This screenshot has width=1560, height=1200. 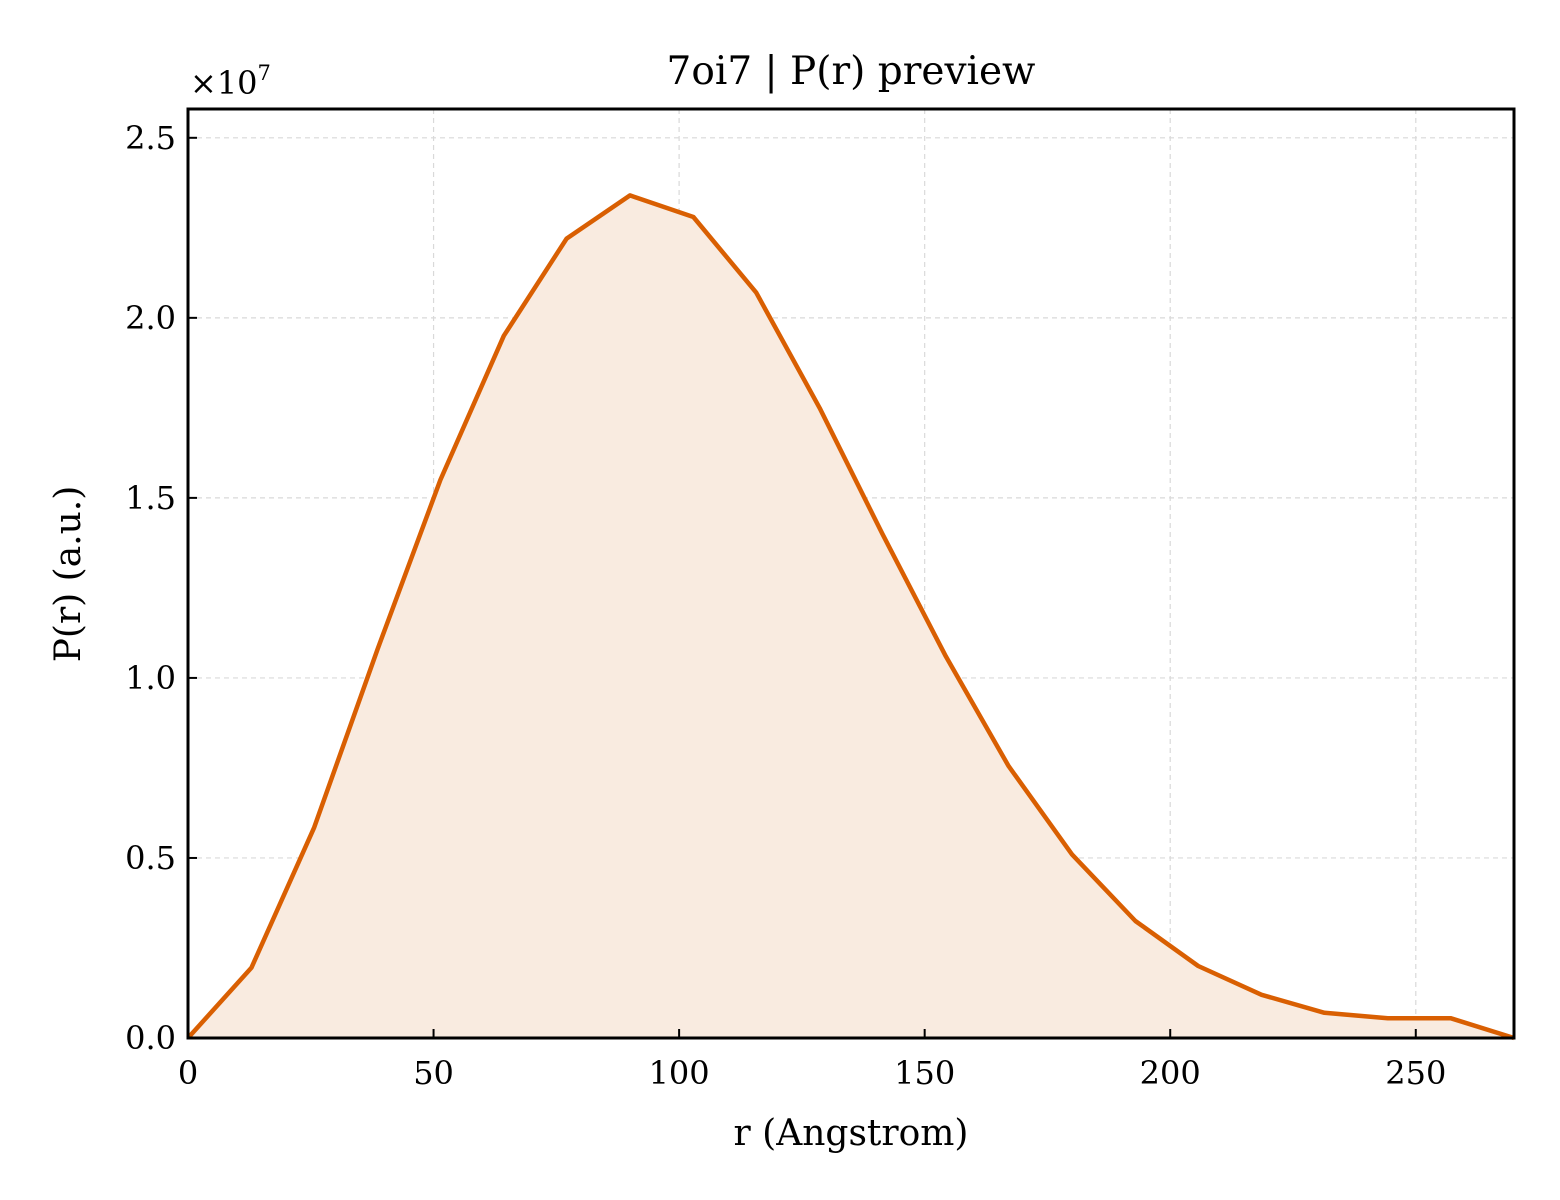 What do you see at coordinates (68, 574) in the screenshot?
I see `y-axis-label: P(r) (a.u.)` at bounding box center [68, 574].